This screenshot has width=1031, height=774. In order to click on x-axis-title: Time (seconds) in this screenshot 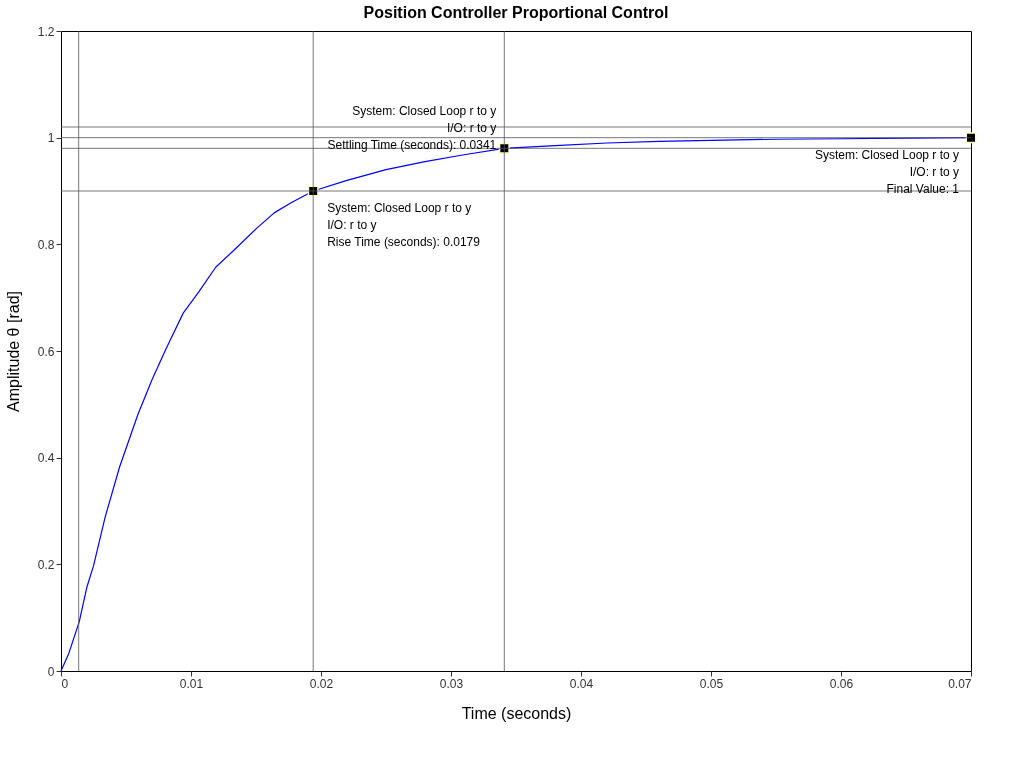, I will do `click(516, 713)`.